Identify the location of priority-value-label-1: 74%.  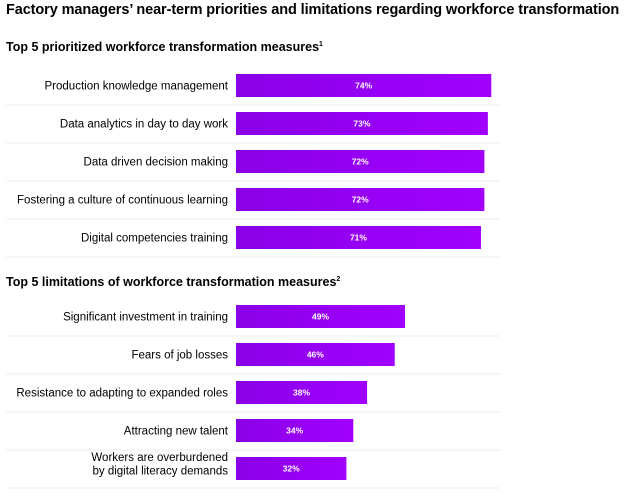
(363, 86).